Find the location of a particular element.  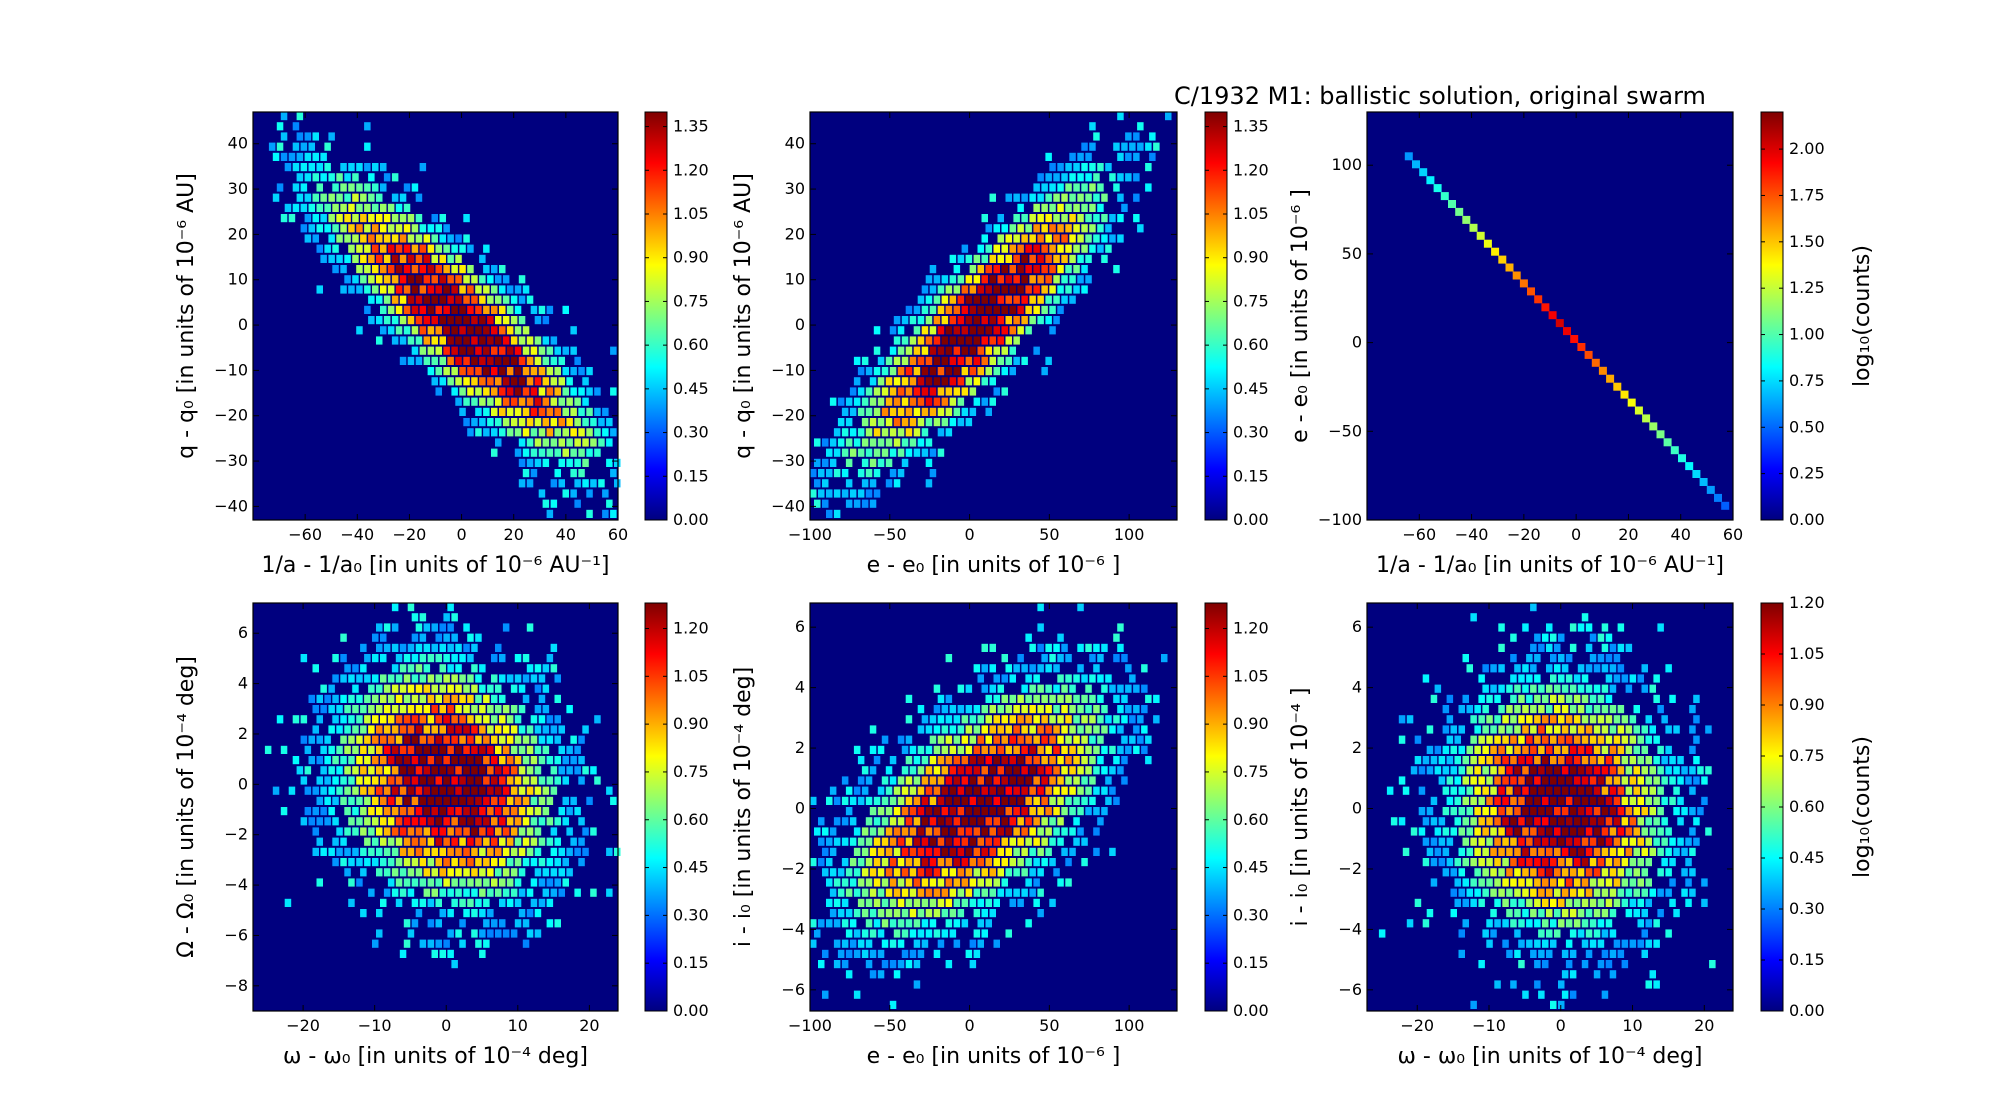

plot-frame is located at coordinates (993, 316).